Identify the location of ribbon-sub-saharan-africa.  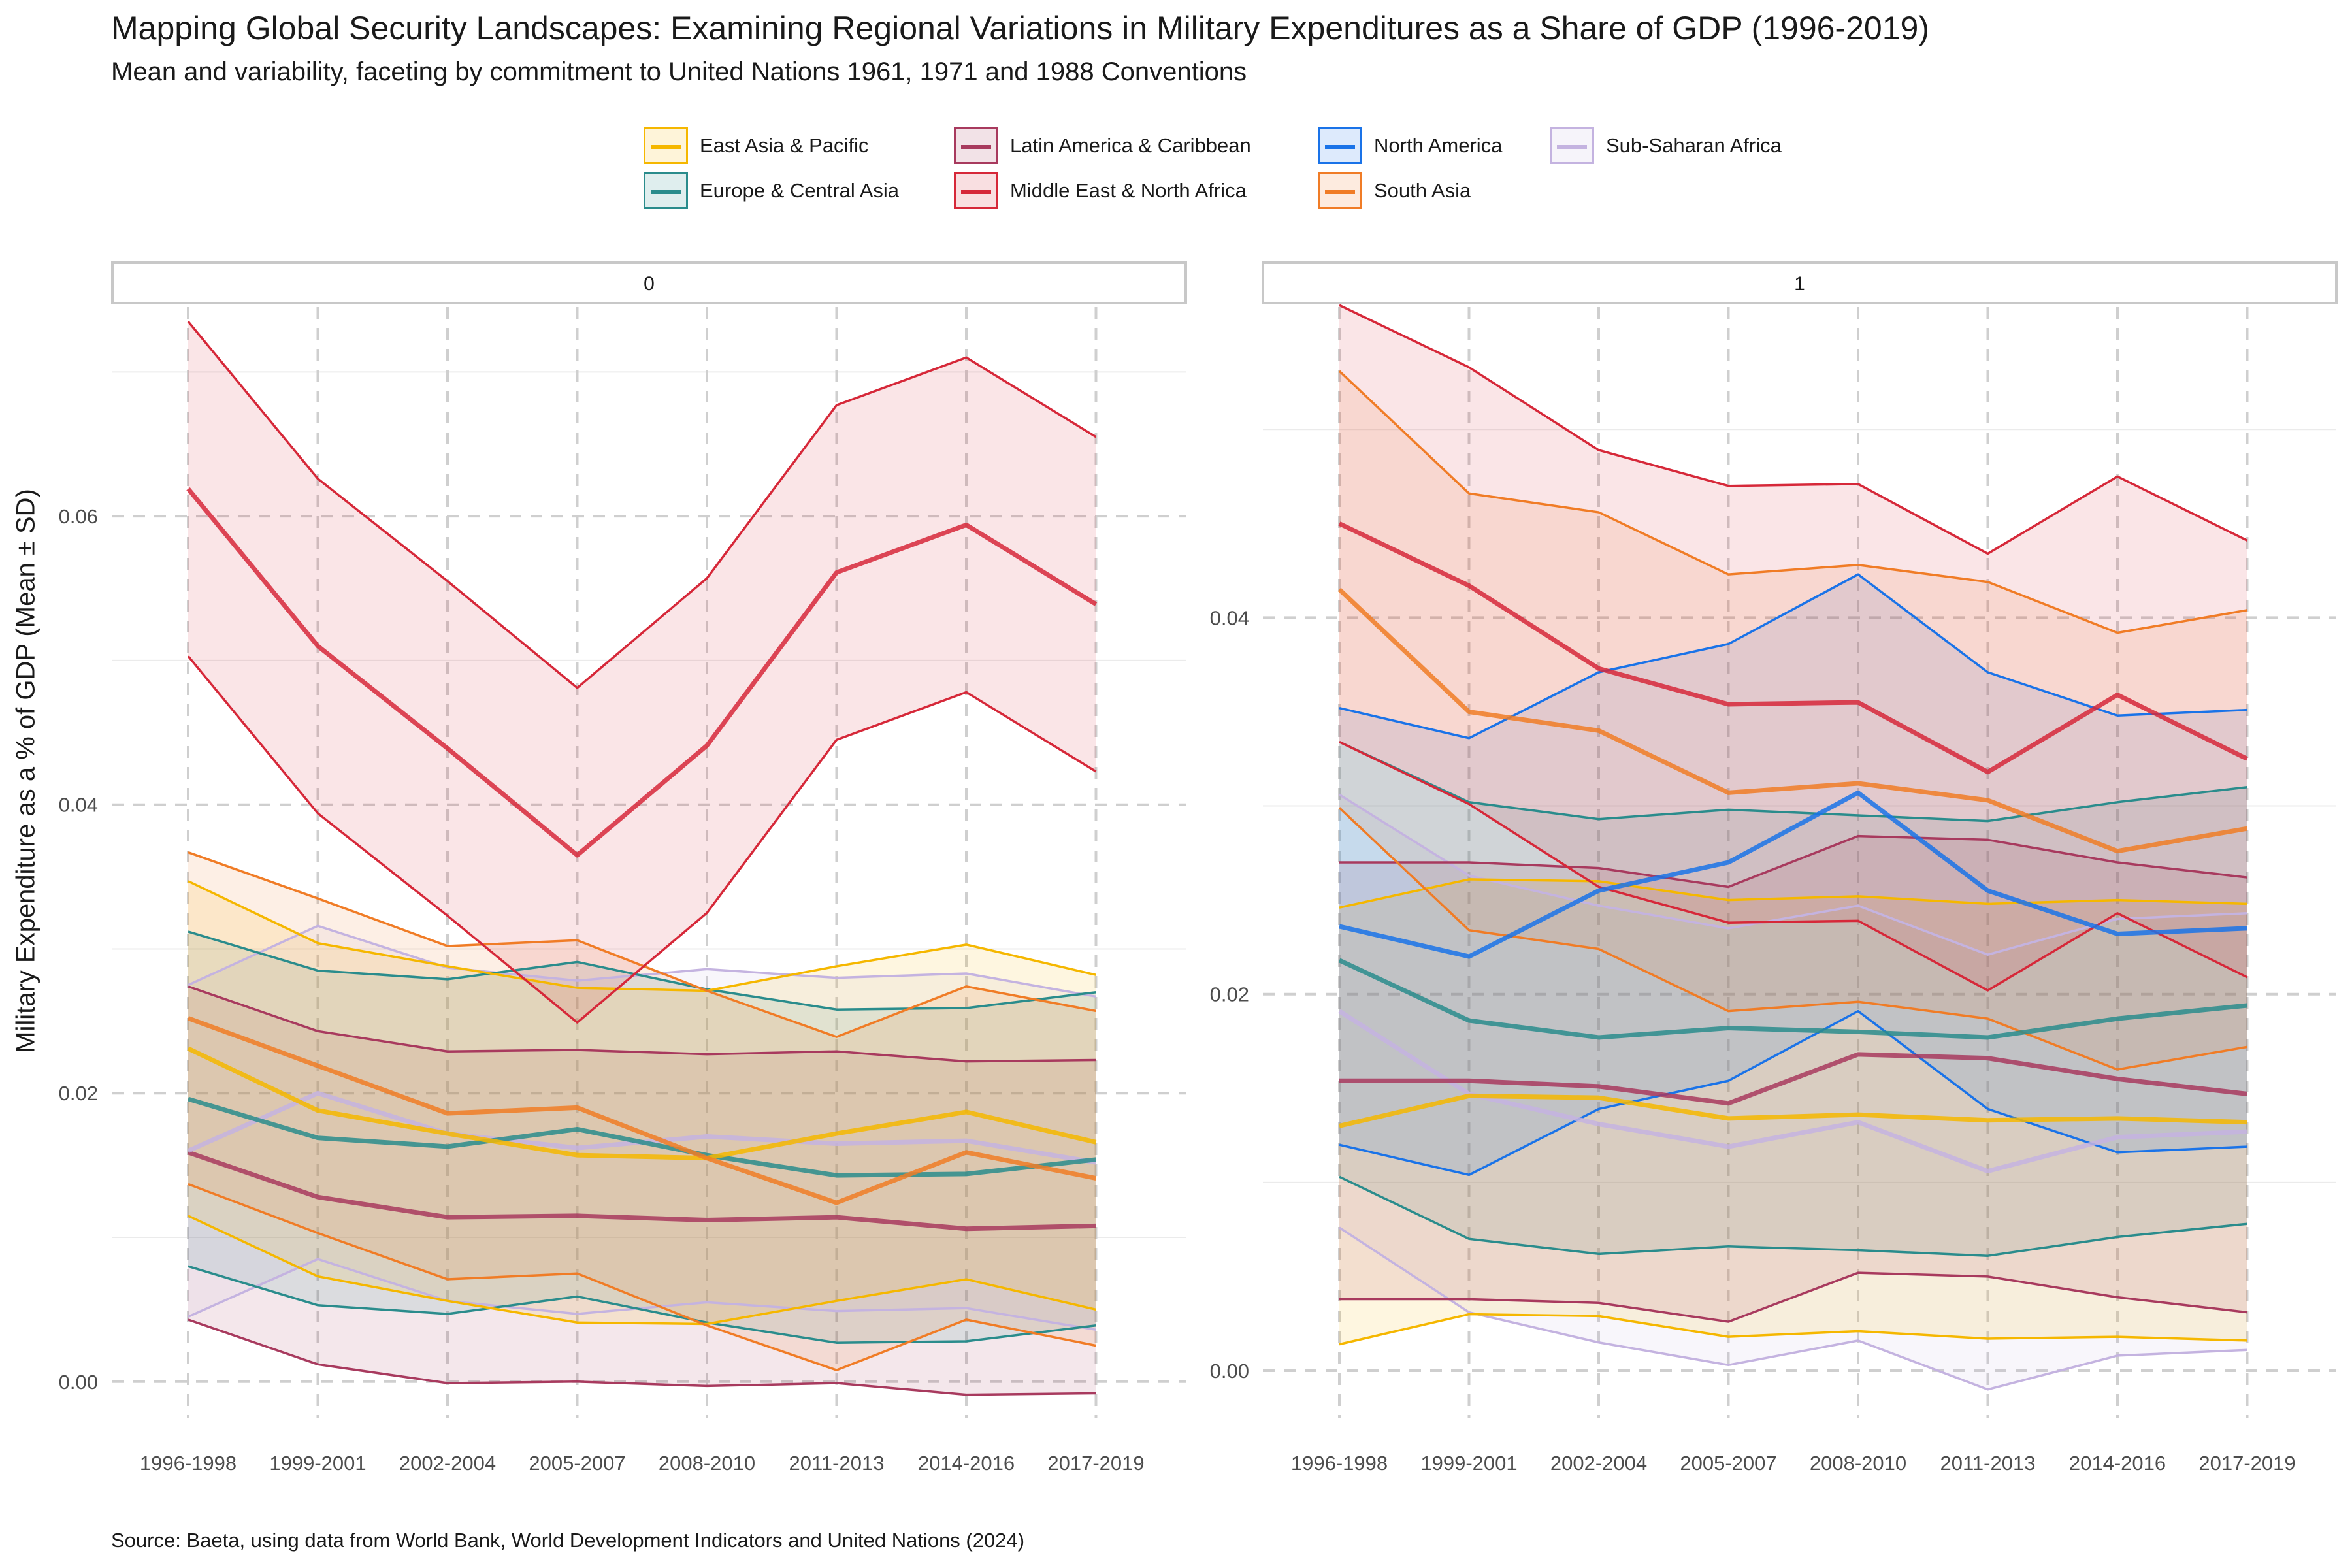
(642, 1128).